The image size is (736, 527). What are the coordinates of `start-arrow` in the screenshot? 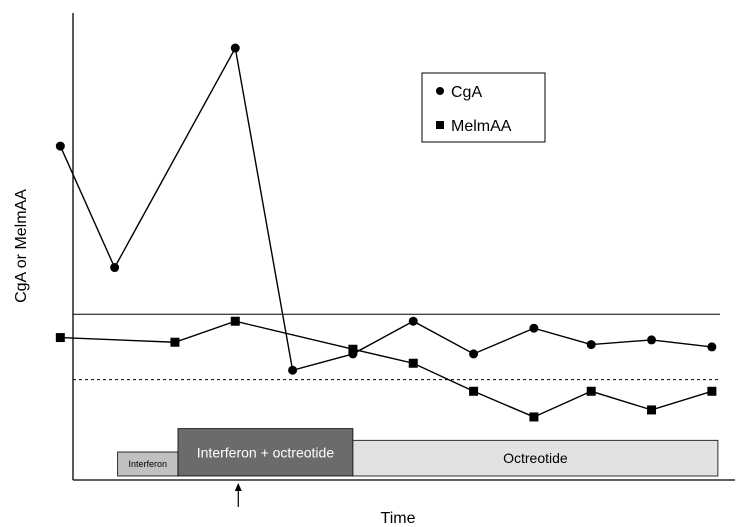 It's located at (238, 495).